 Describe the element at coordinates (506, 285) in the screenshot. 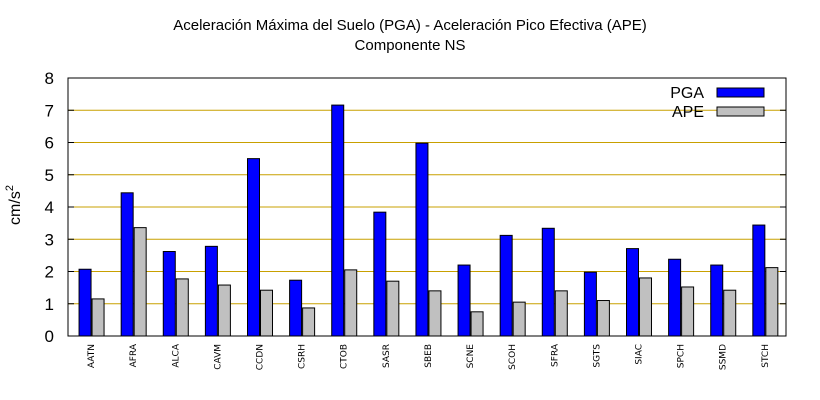

I see `bar-pga-scoh` at that location.